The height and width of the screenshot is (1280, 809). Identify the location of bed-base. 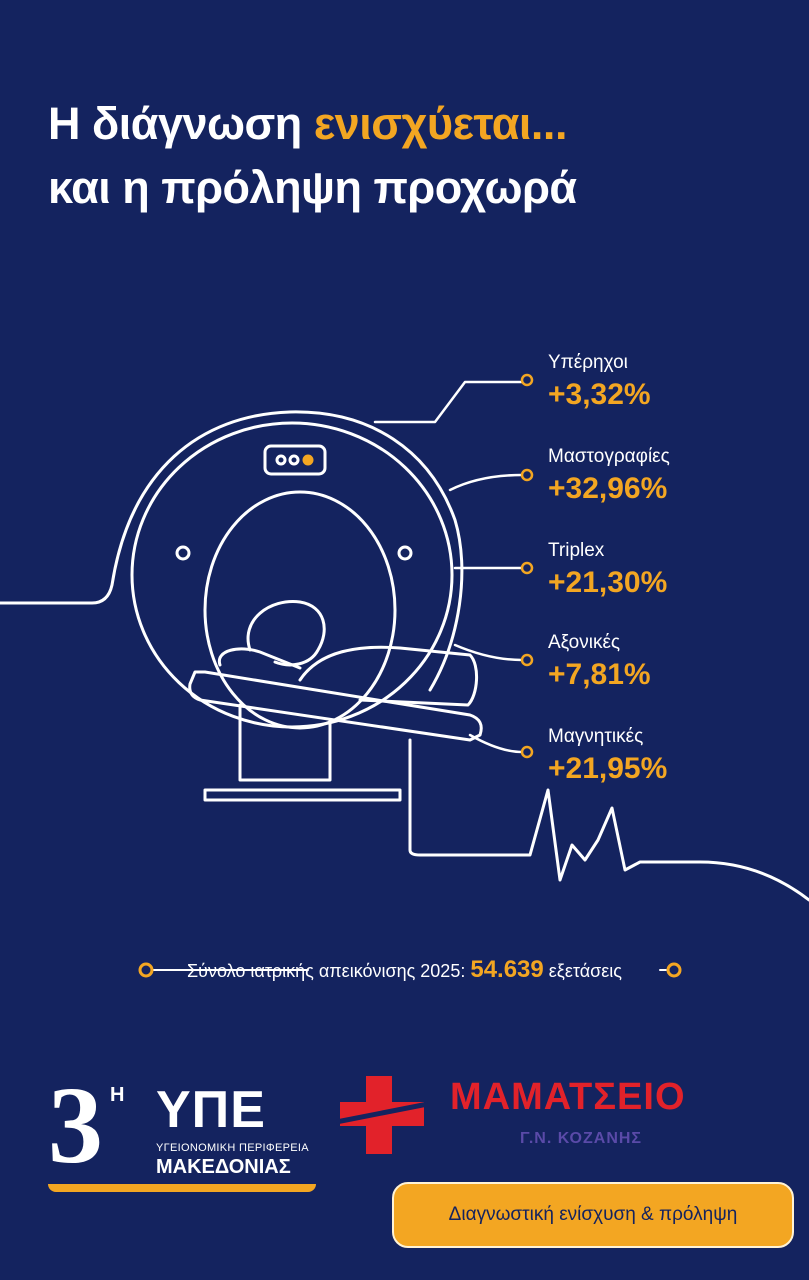
(302, 752).